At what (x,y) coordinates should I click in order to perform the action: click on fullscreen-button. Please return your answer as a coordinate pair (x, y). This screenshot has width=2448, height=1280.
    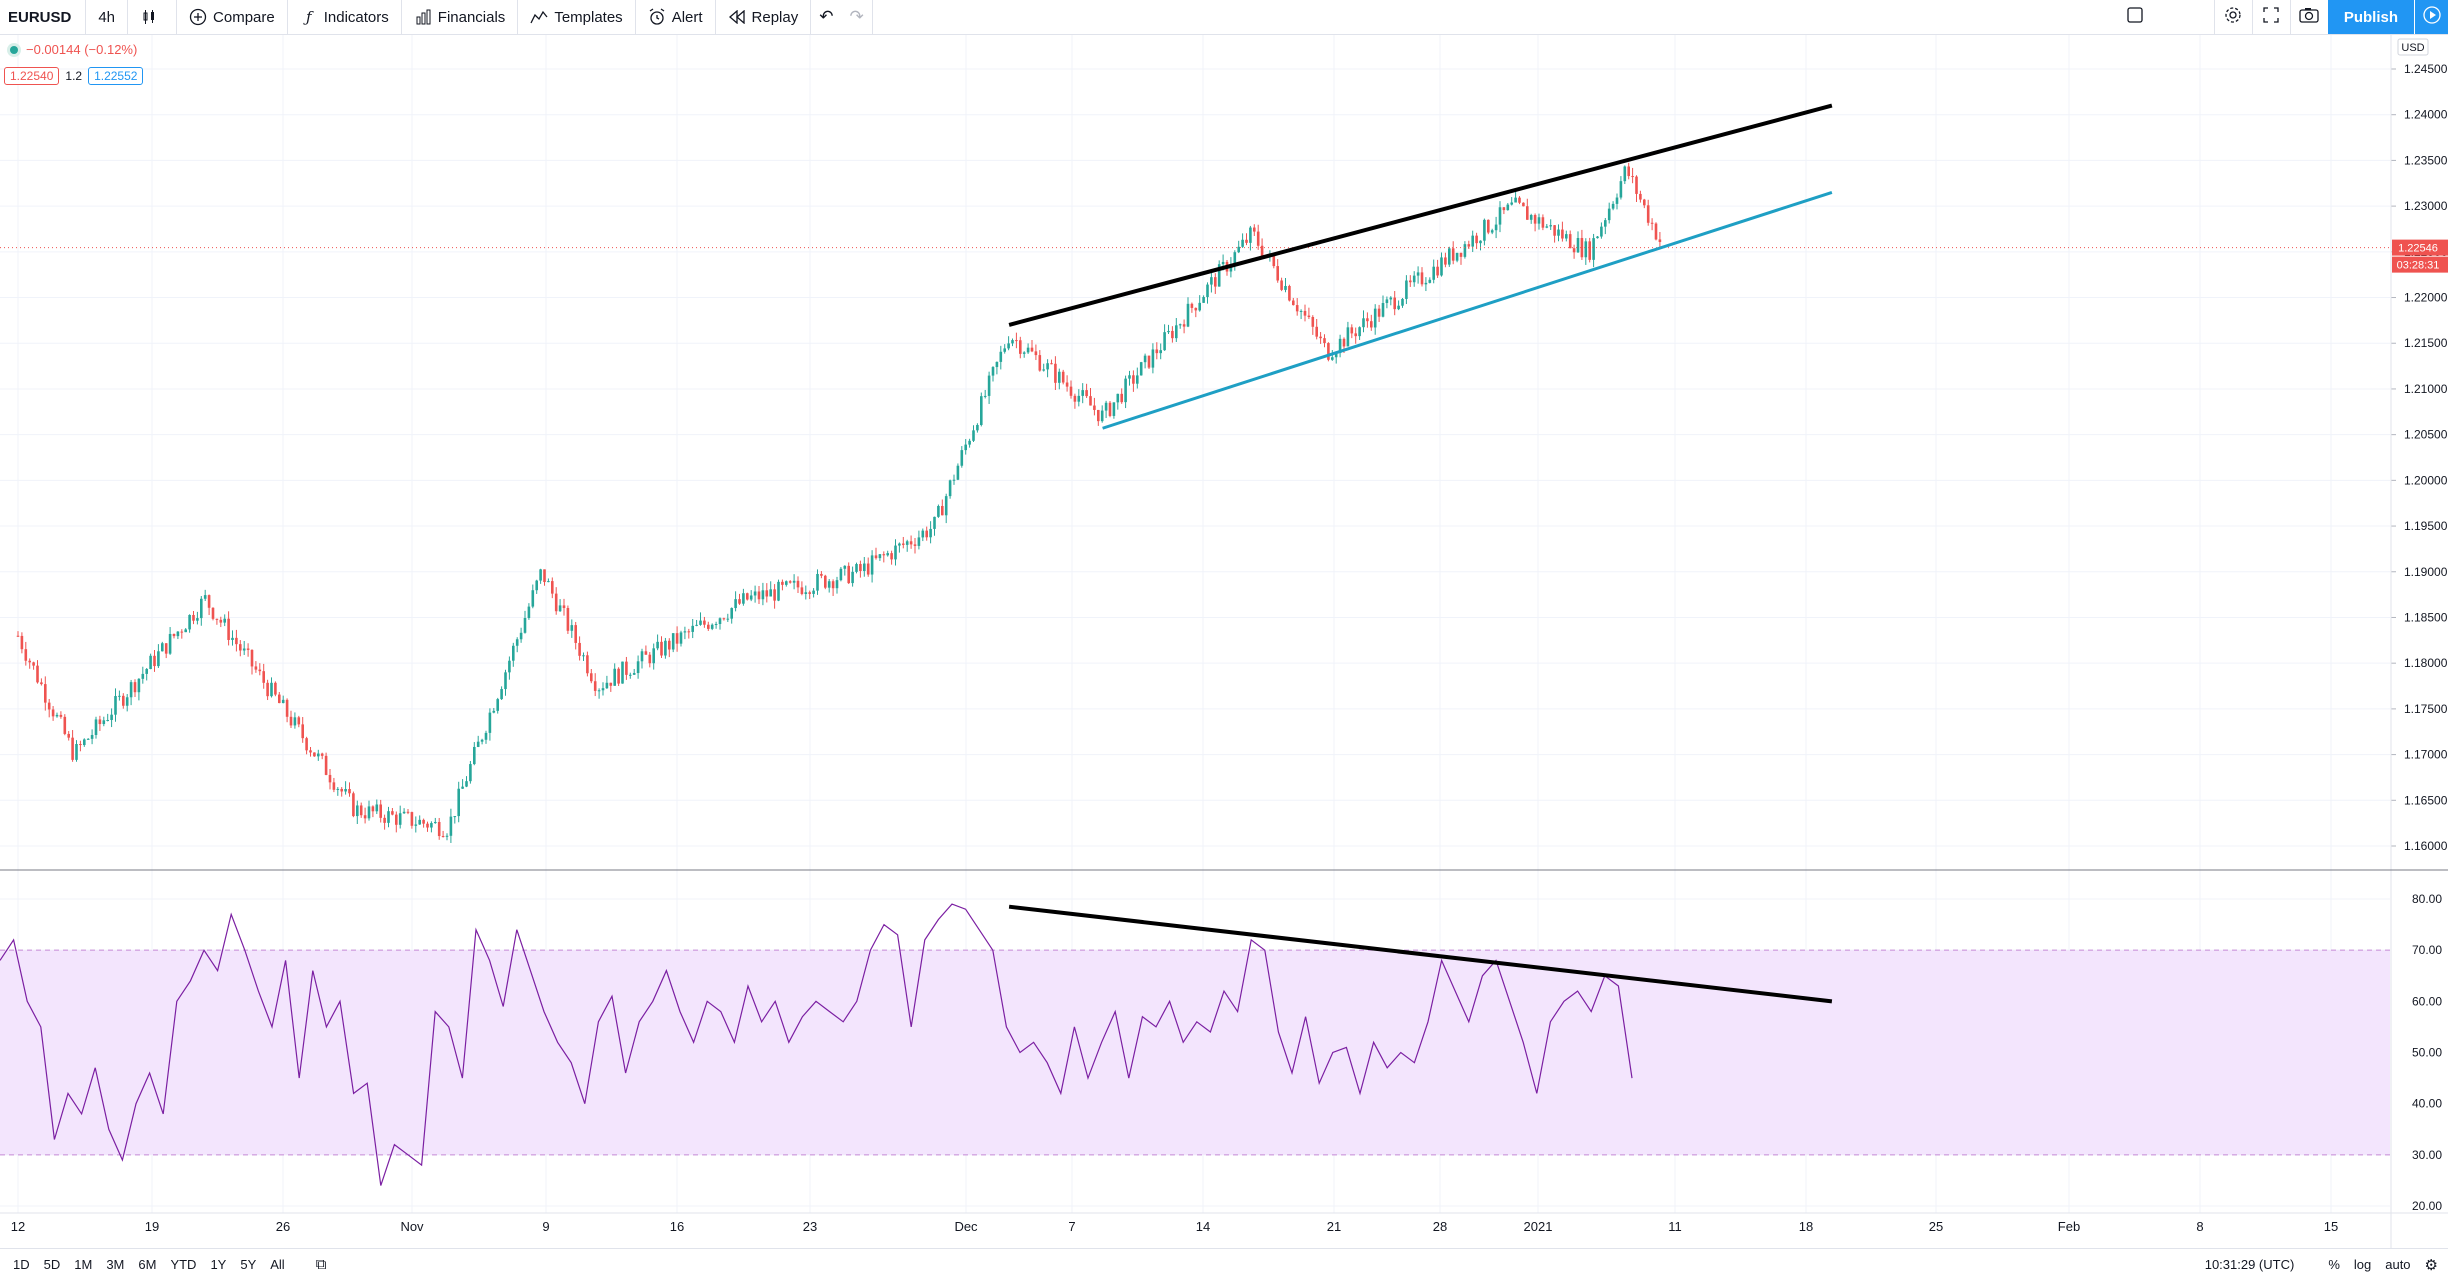
    Looking at the image, I should click on (2270, 17).